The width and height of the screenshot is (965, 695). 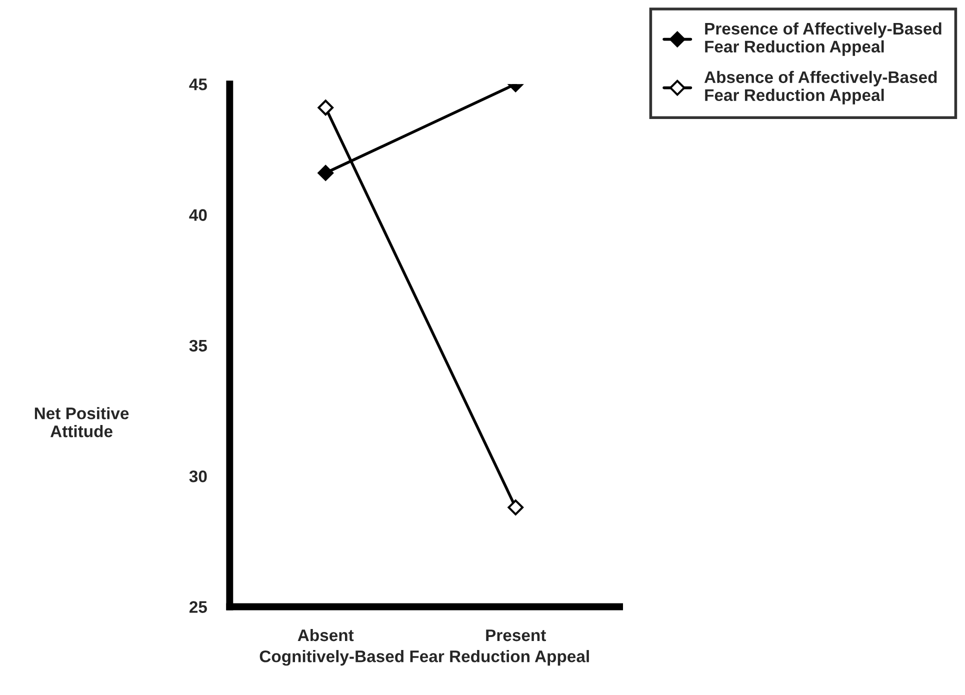 What do you see at coordinates (198, 607) in the screenshot?
I see `y-tick-label: 25` at bounding box center [198, 607].